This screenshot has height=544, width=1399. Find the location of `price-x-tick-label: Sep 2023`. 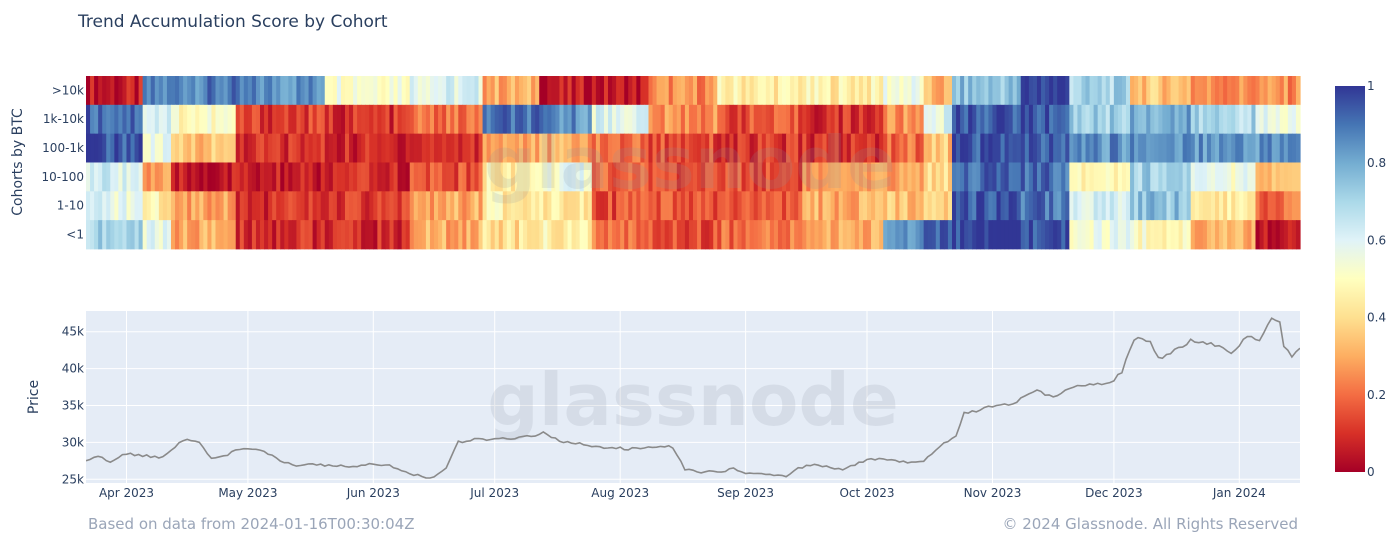

price-x-tick-label: Sep 2023 is located at coordinates (745, 493).